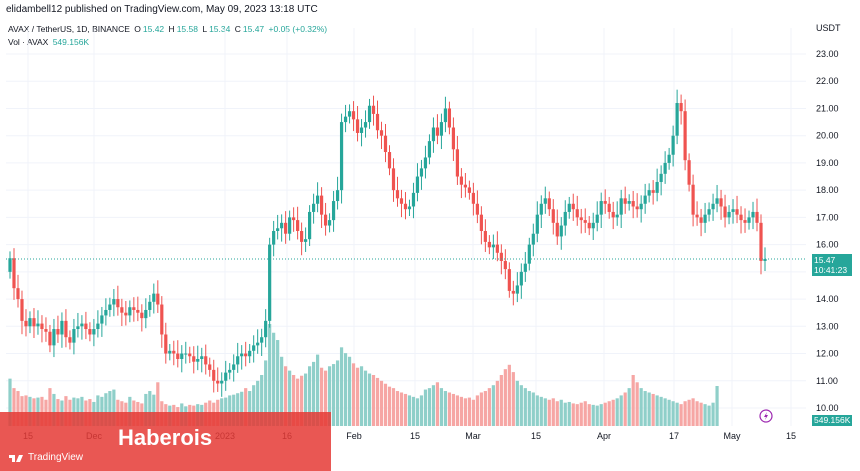 This screenshot has height=471, width=860. Describe the element at coordinates (165, 437) in the screenshot. I see `watermark-text: Haberois` at that location.